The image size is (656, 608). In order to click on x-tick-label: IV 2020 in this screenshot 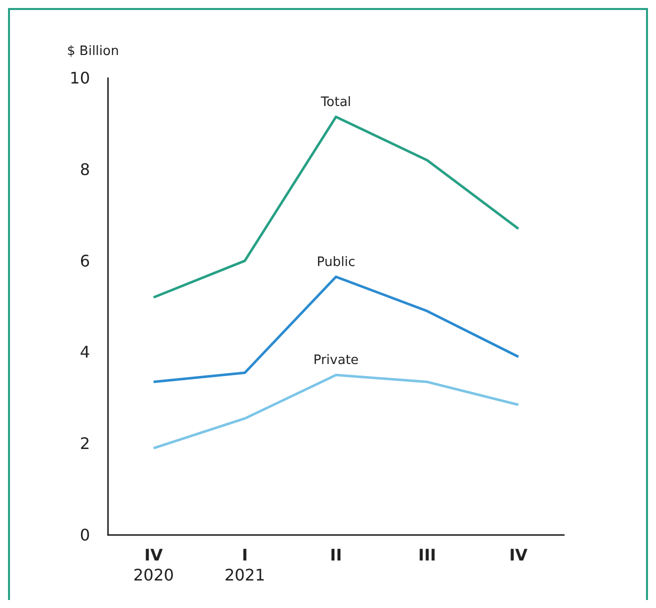, I will do `click(153, 565)`.